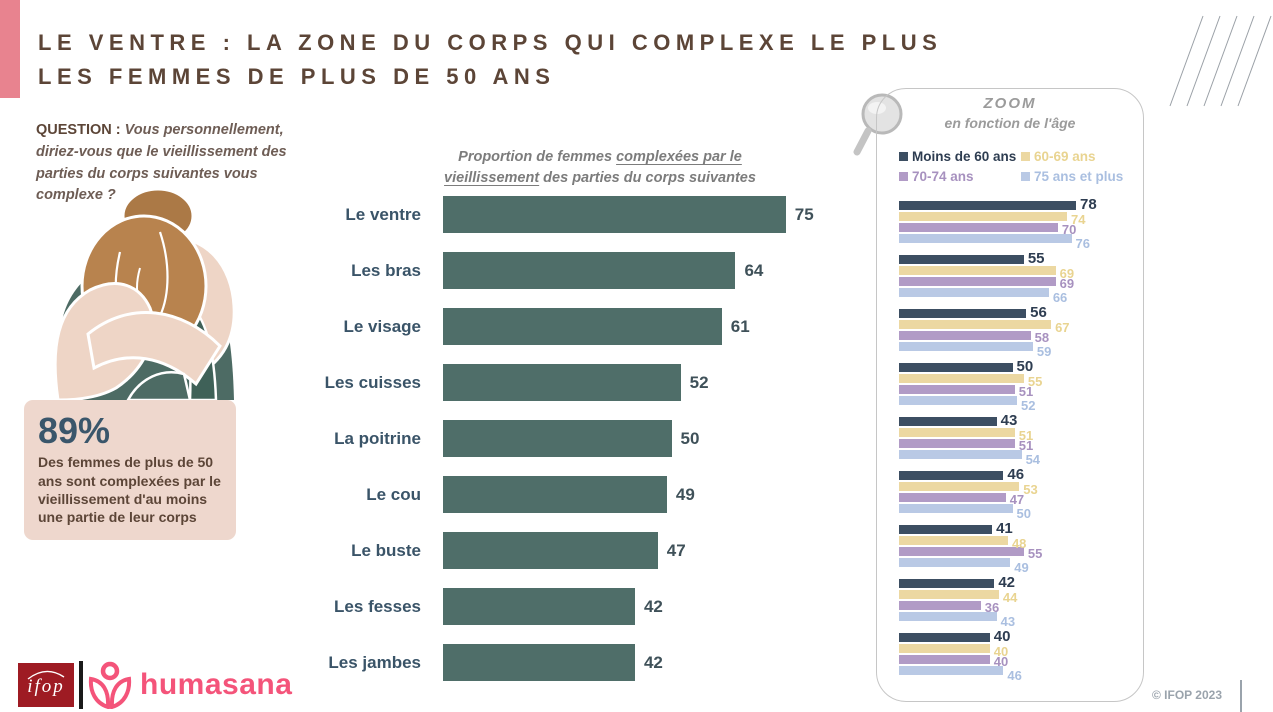  Describe the element at coordinates (1010, 103) in the screenshot. I see `zoom-panel-title-main: ZOOM` at that location.